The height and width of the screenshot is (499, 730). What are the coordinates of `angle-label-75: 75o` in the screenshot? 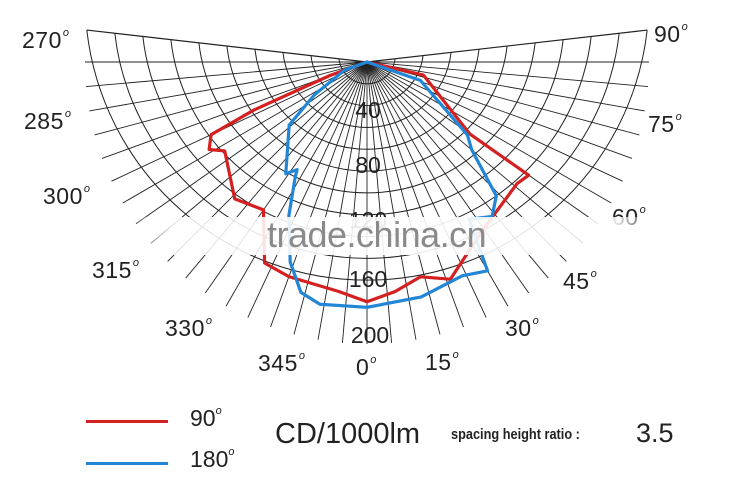 It's located at (665, 124).